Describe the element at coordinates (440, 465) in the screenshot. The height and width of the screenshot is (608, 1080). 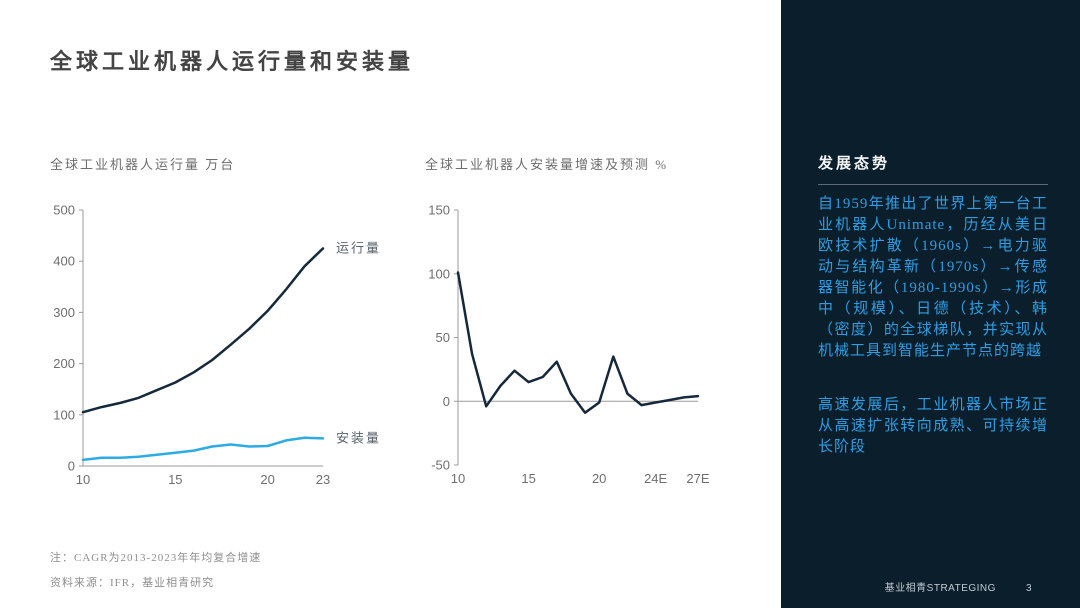
I see `y-tick-label: -50` at that location.